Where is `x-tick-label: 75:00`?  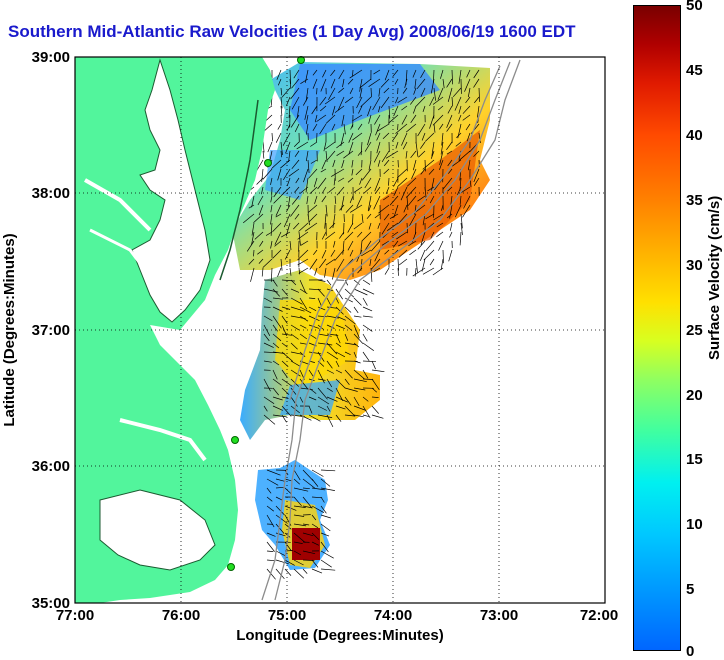
x-tick-label: 75:00 is located at coordinates (287, 615).